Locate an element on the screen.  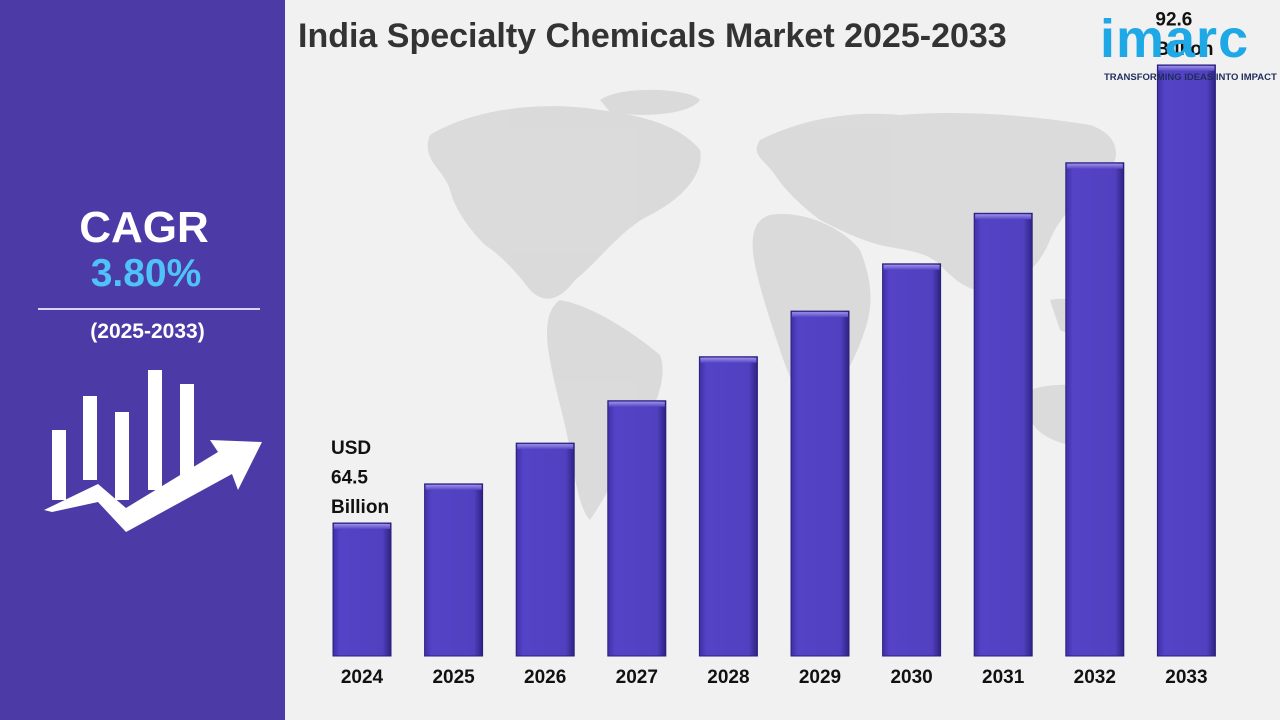
bar-2027 is located at coordinates (637, 528).